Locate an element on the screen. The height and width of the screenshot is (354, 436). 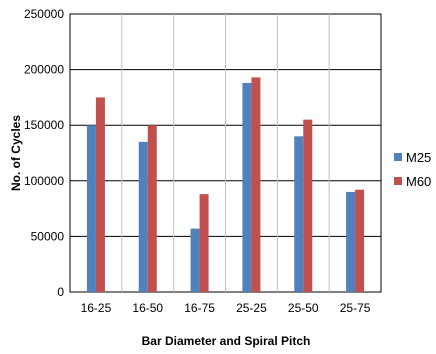
y-tick-label: 150000 is located at coordinates (44, 125).